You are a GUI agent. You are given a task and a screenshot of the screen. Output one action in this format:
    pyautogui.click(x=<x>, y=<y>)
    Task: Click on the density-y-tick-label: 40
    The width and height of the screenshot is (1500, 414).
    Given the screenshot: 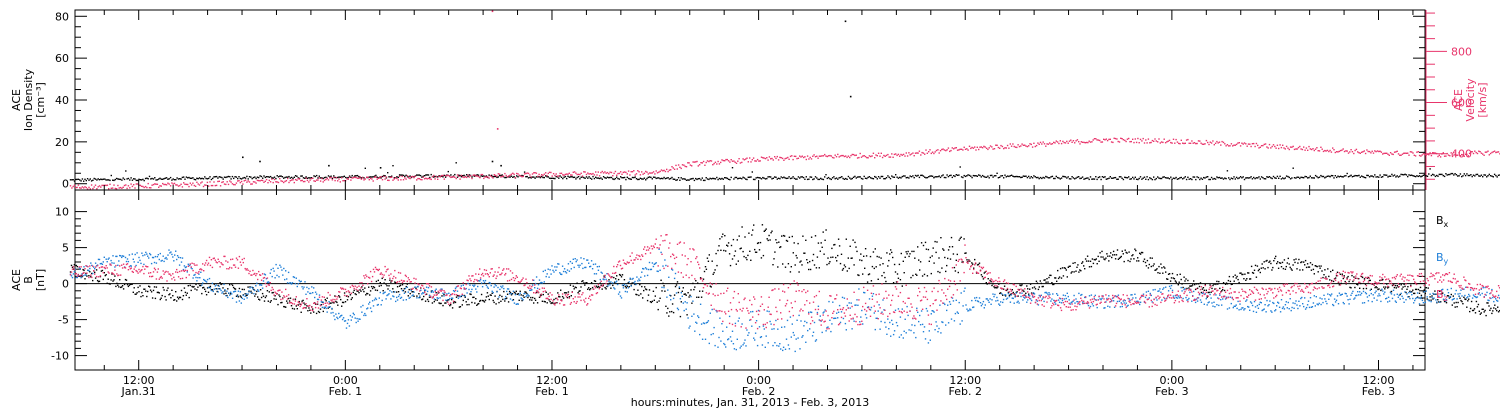 What is the action you would take?
    pyautogui.click(x=62, y=100)
    